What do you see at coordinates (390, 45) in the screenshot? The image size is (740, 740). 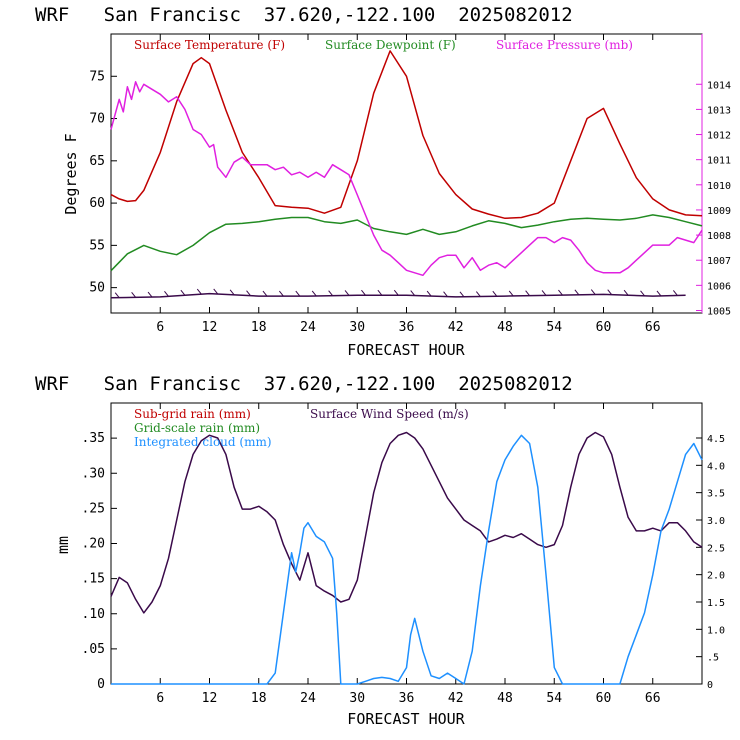 I see `legend-surface-dewpoint: Surface Dewpoint (F)` at bounding box center [390, 45].